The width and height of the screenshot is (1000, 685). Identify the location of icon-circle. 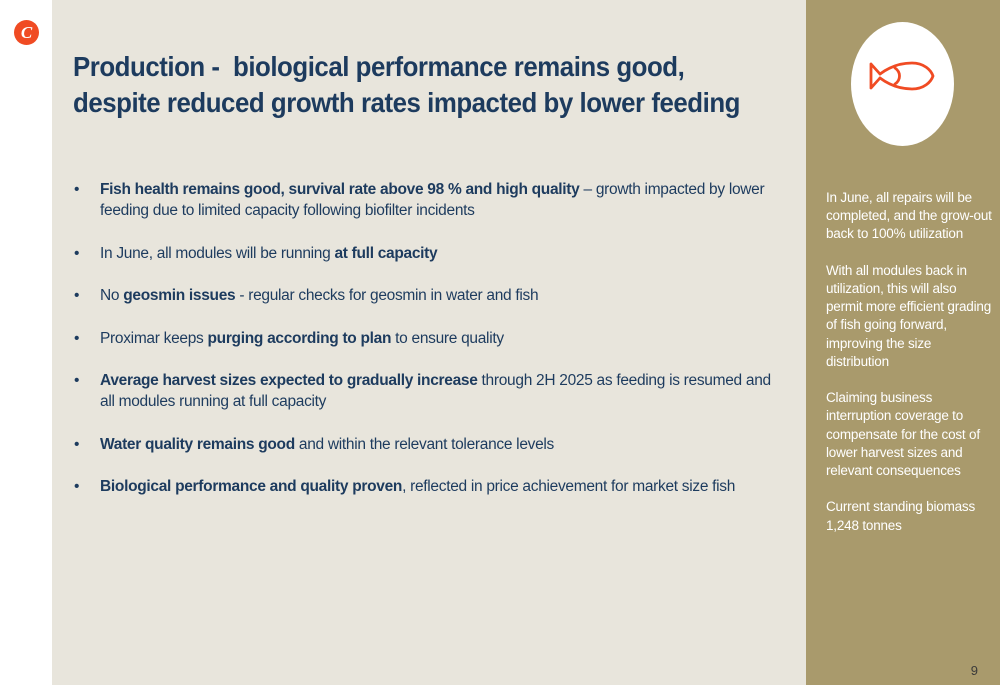
(902, 84).